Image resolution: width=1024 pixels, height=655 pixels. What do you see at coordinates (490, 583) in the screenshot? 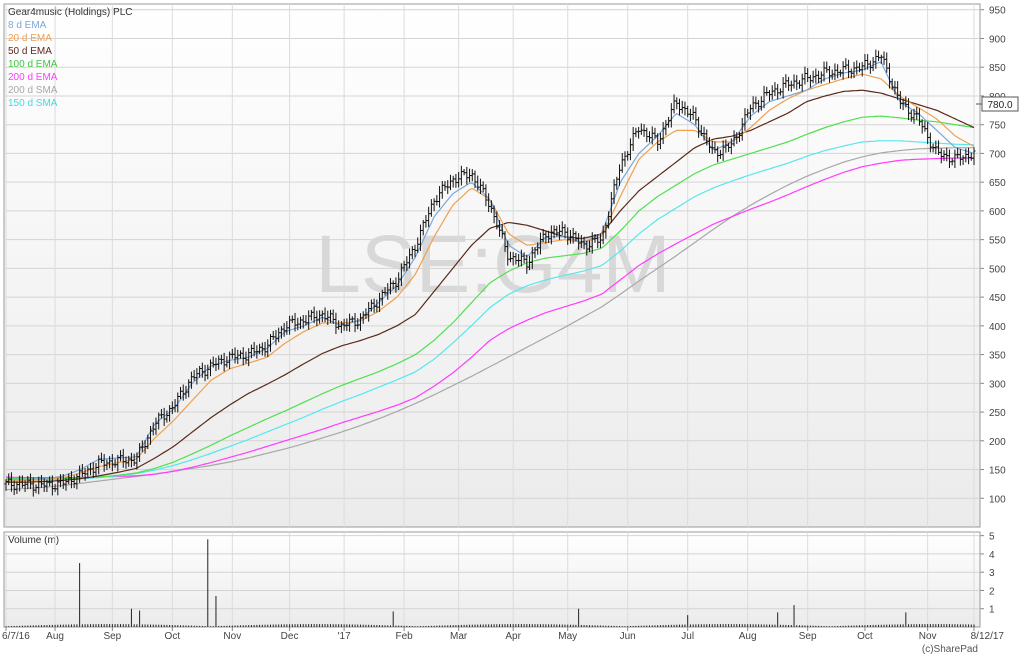
I see `volume-bars` at bounding box center [490, 583].